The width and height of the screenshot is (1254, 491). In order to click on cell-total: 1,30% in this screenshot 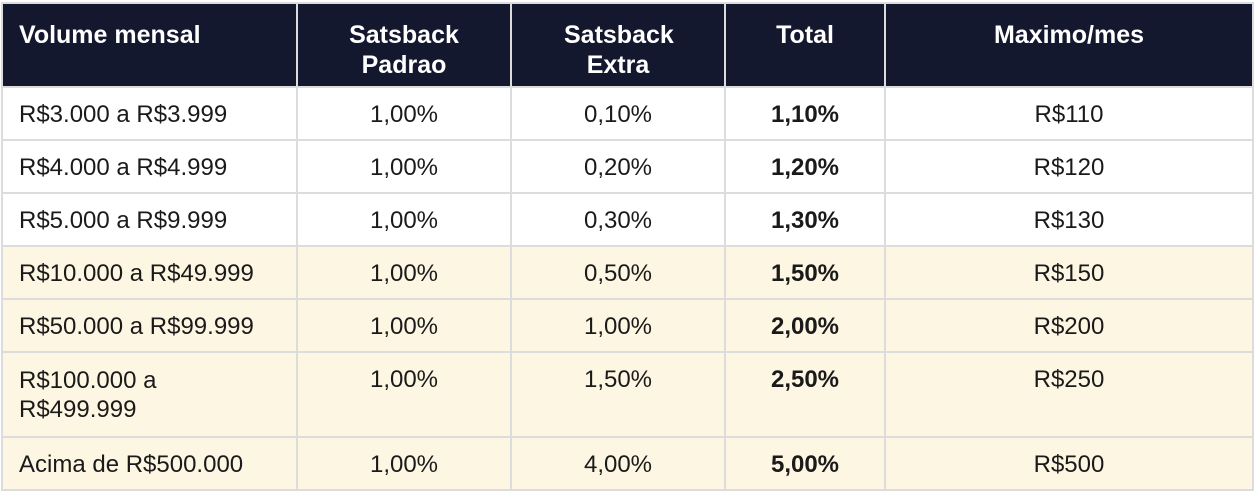, I will do `click(805, 219)`.